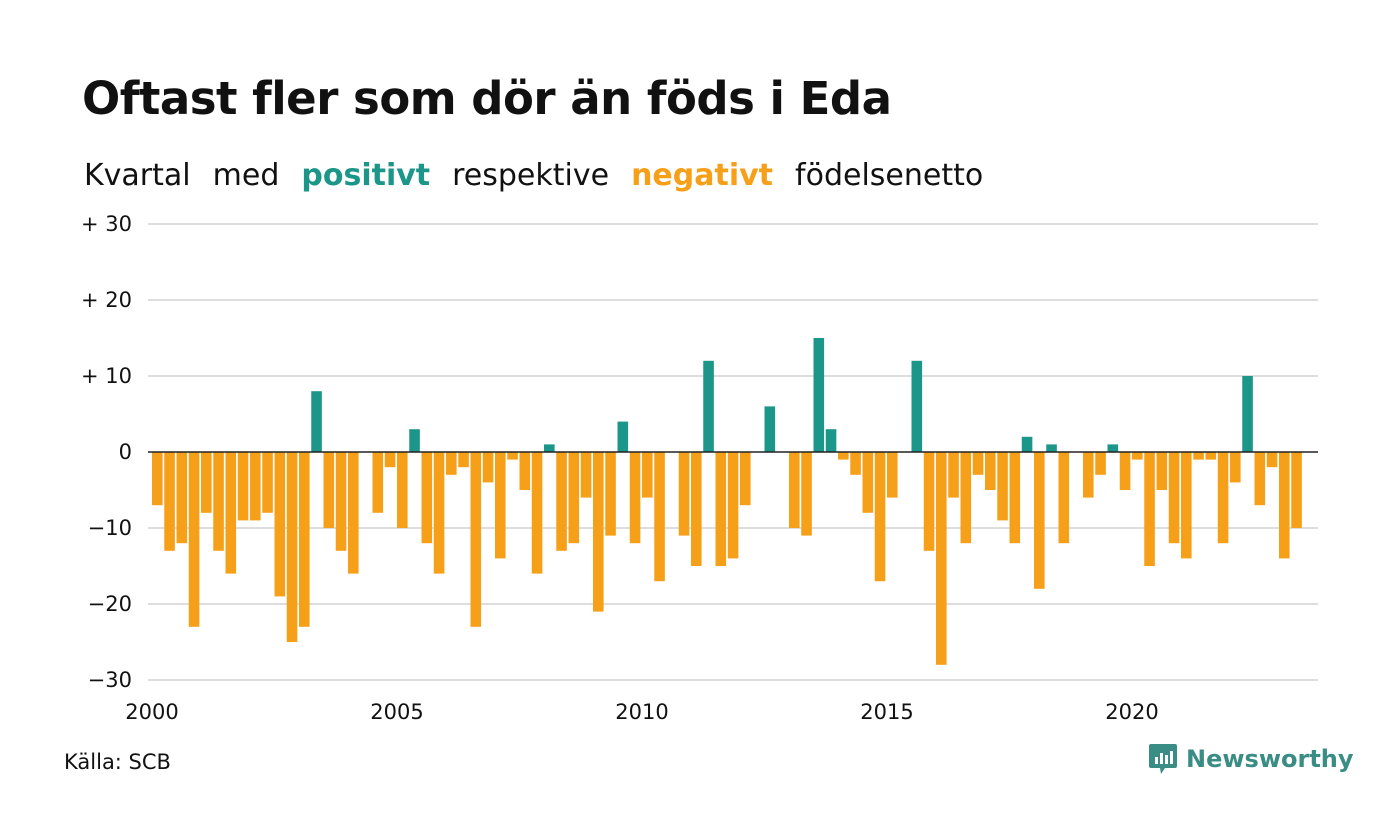 This screenshot has width=1400, height=840. What do you see at coordinates (396, 712) in the screenshot?
I see `x-tick-label: 2005` at bounding box center [396, 712].